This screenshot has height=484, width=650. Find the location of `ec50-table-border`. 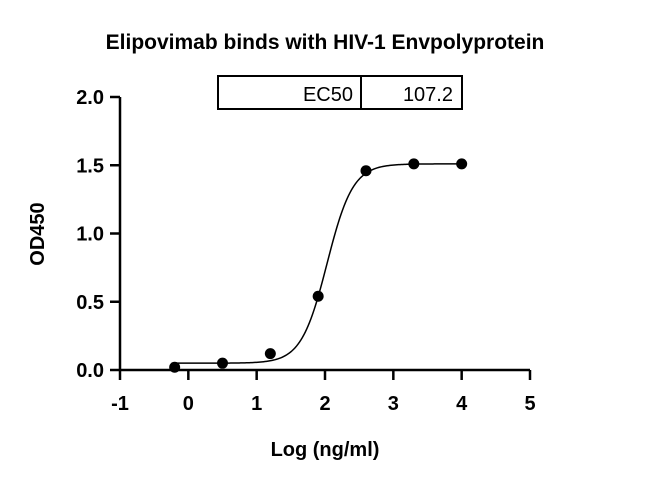

ec50-table-border is located at coordinates (340, 92).